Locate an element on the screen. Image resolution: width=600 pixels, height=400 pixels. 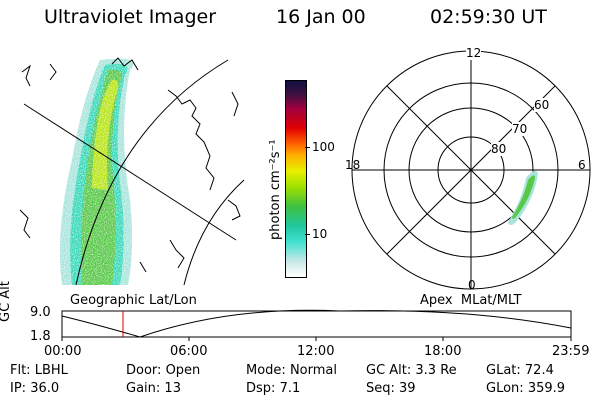
field-dsp: Dsp: 7.1 is located at coordinates (273, 388).